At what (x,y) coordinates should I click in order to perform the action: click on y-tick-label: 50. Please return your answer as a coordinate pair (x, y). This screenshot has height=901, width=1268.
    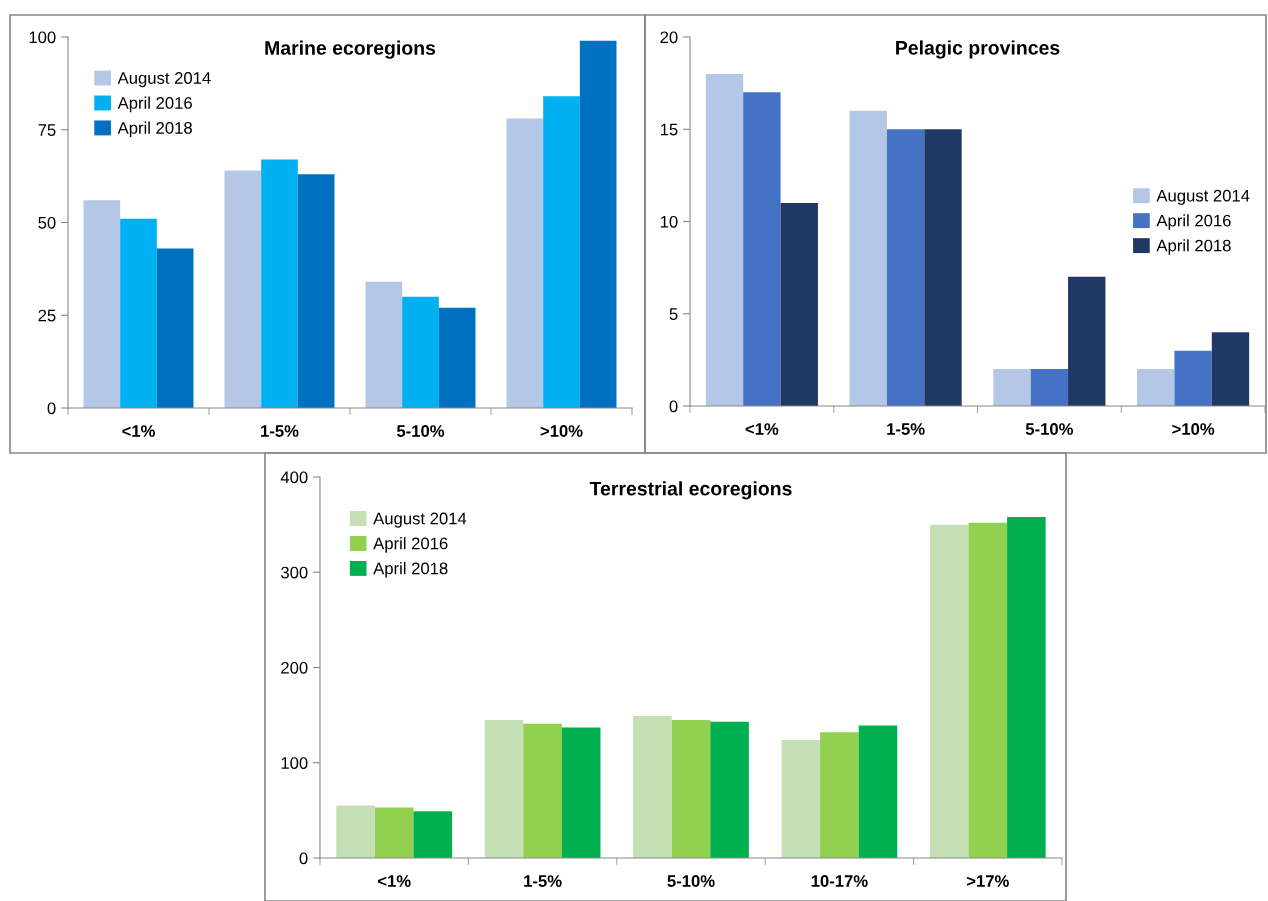
    Looking at the image, I should click on (47, 222).